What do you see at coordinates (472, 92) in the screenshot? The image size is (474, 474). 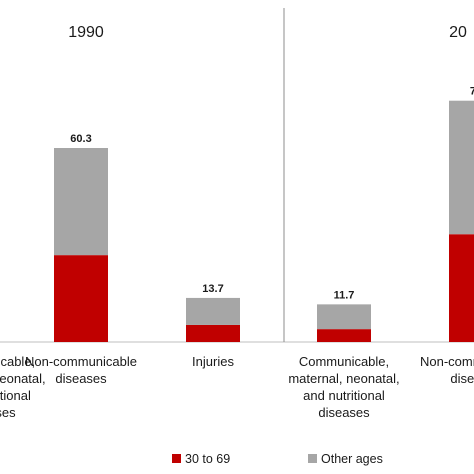 I see `data-label: 75` at bounding box center [472, 92].